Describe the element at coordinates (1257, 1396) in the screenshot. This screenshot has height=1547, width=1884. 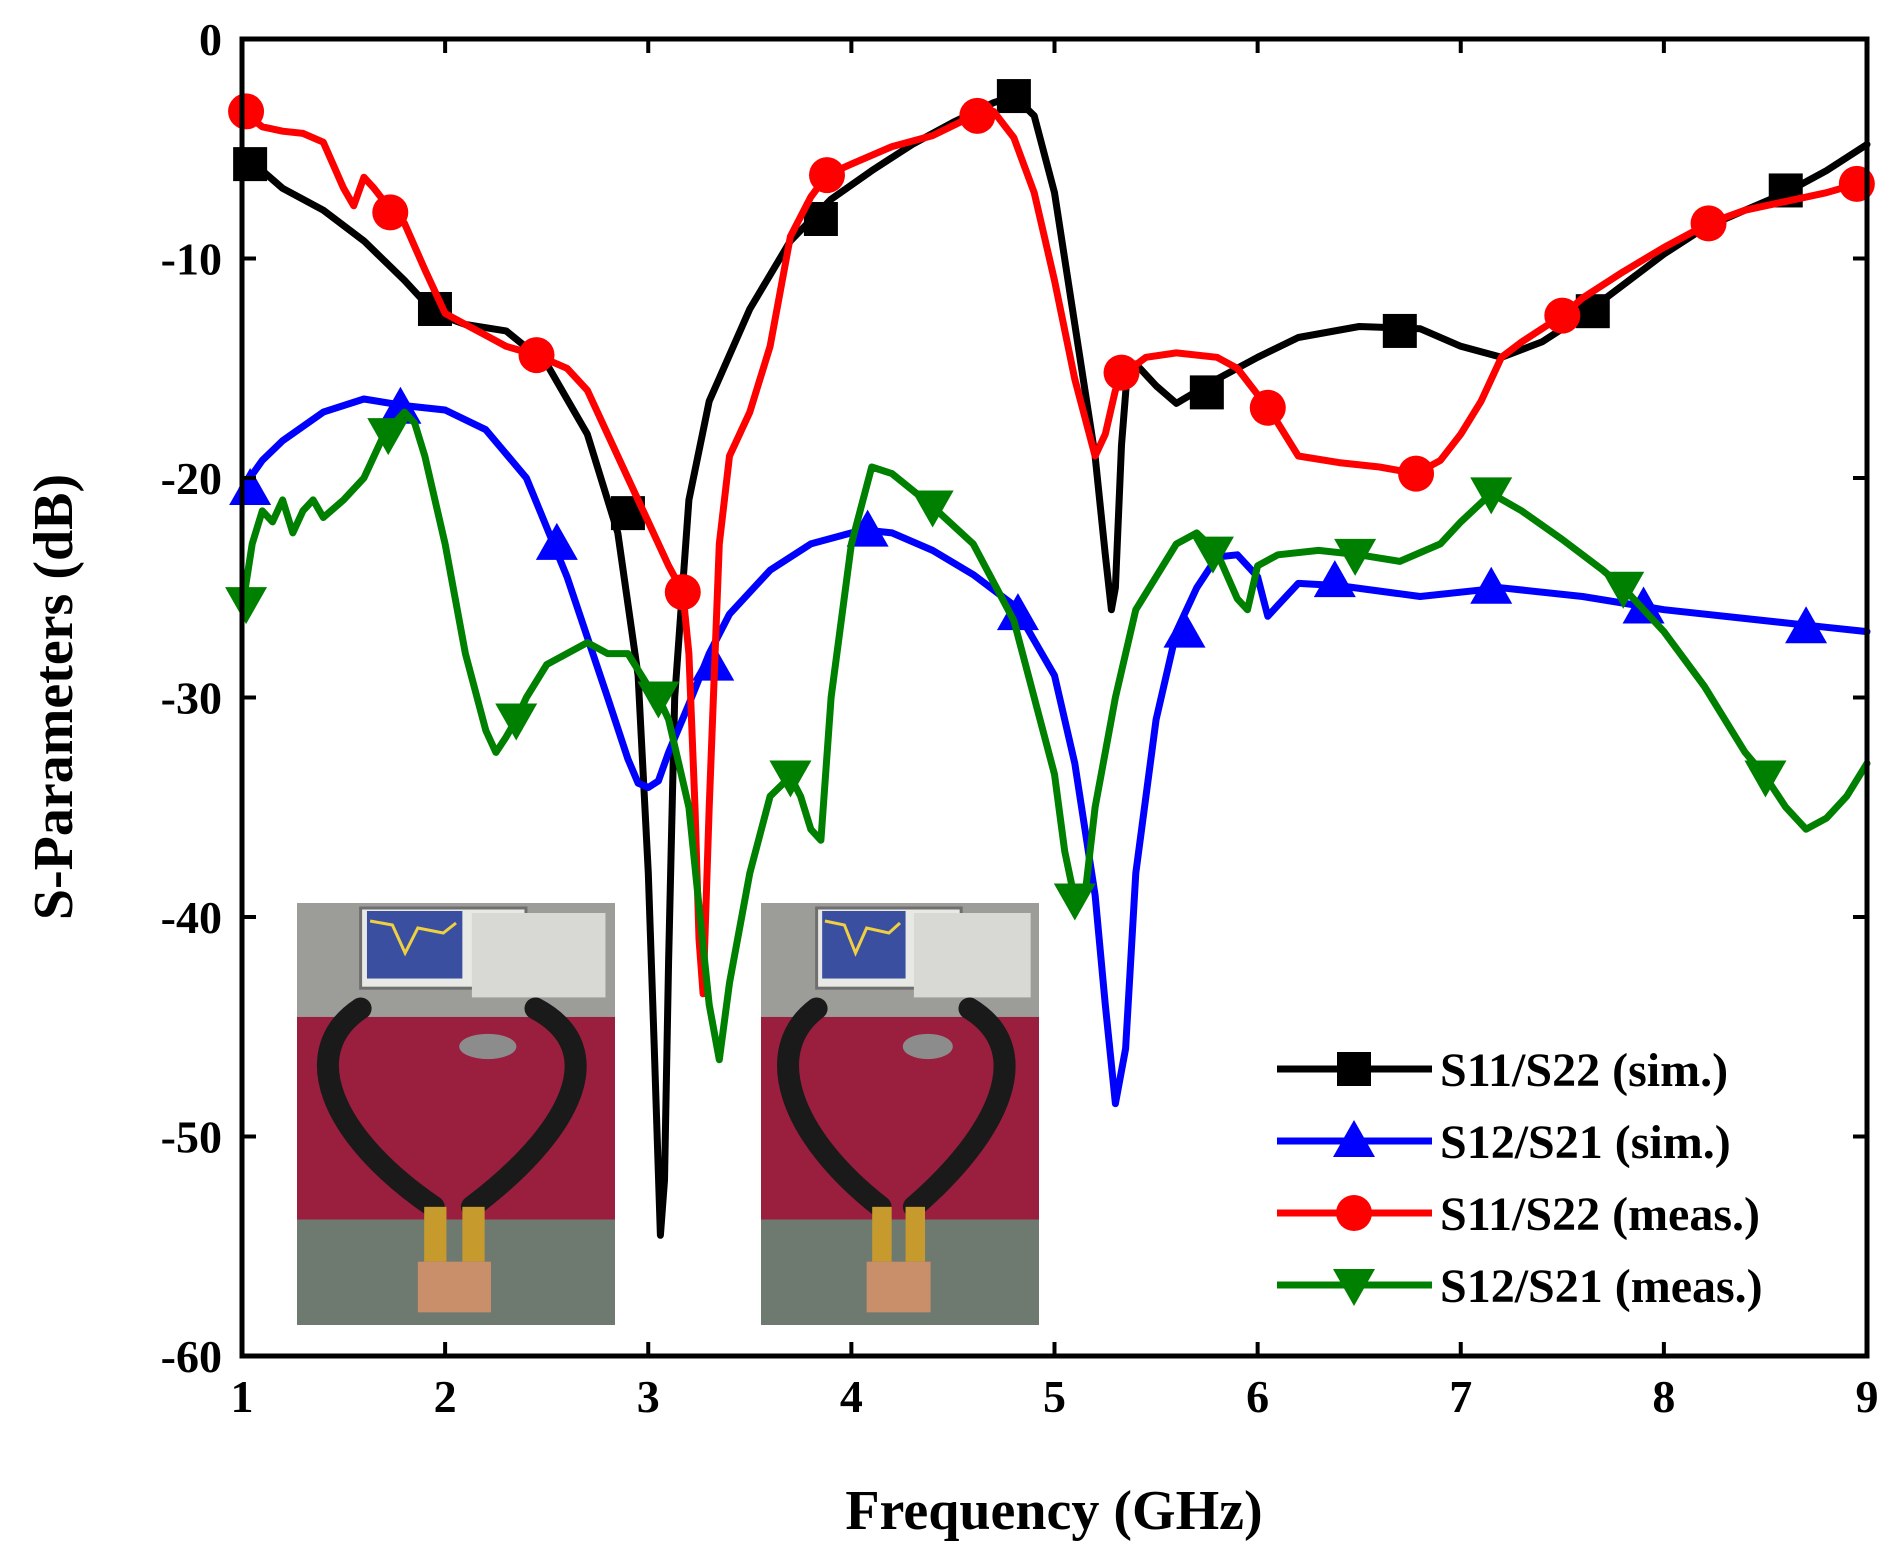
I see `x-tick-label: 6` at that location.